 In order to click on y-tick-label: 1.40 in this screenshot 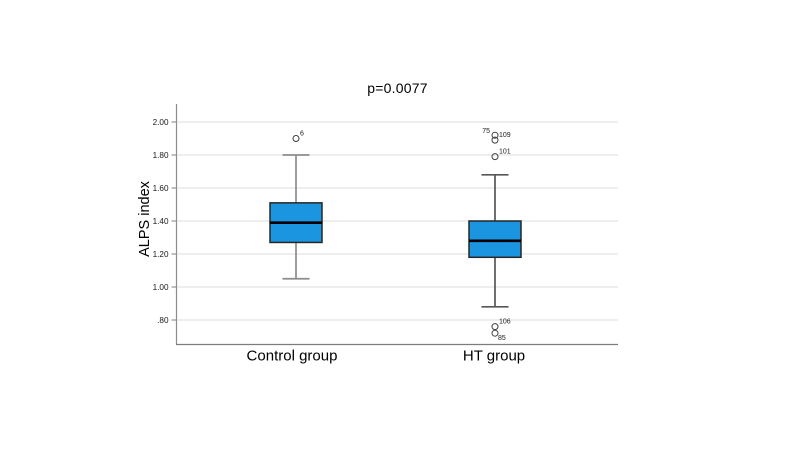, I will do `click(161, 221)`.